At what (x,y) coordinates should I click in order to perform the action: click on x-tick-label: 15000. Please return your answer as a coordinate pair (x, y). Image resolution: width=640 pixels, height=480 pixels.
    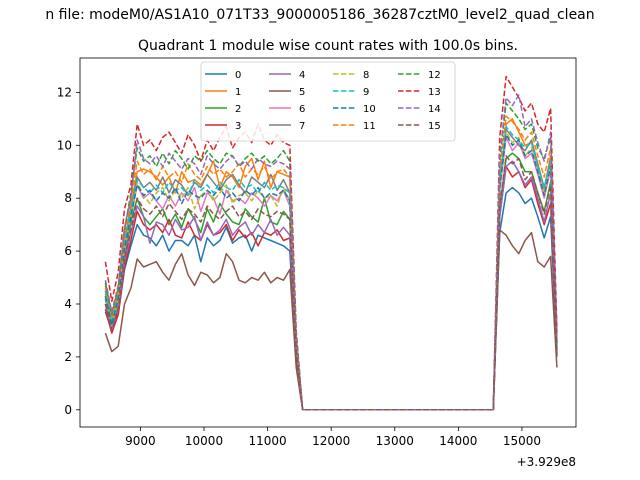
    Looking at the image, I should click on (522, 441).